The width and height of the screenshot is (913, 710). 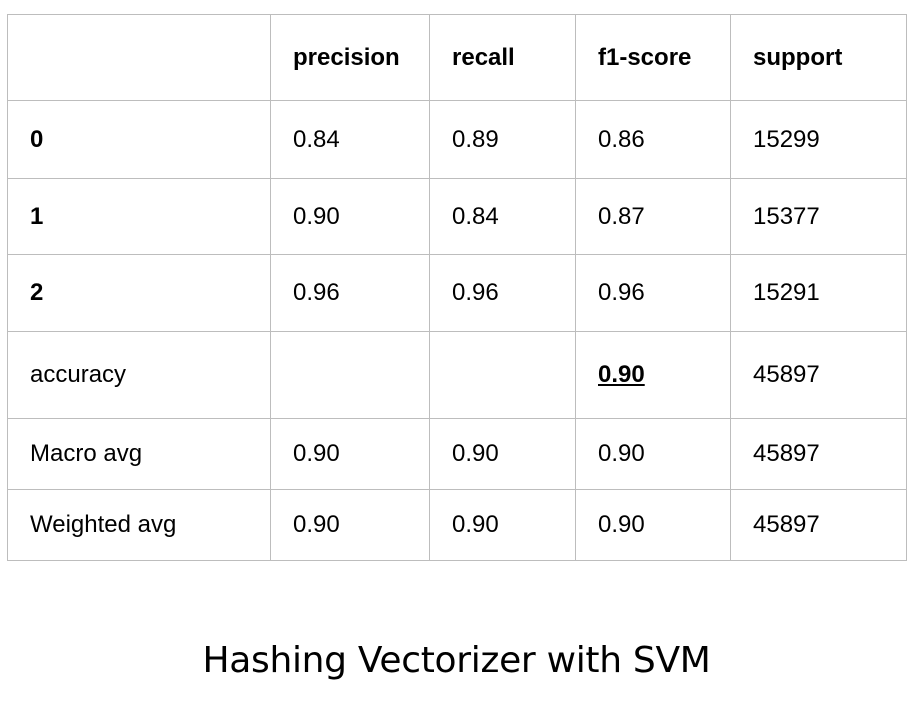 I want to click on header-cell-support: support, so click(x=818, y=57).